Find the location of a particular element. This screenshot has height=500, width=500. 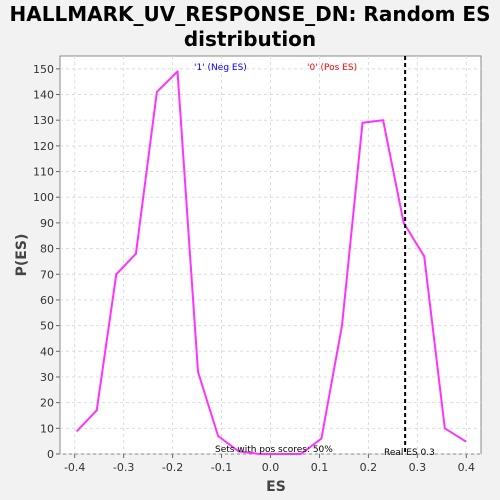

pos-es-label: '0' (Pos ES) is located at coordinates (332, 68).